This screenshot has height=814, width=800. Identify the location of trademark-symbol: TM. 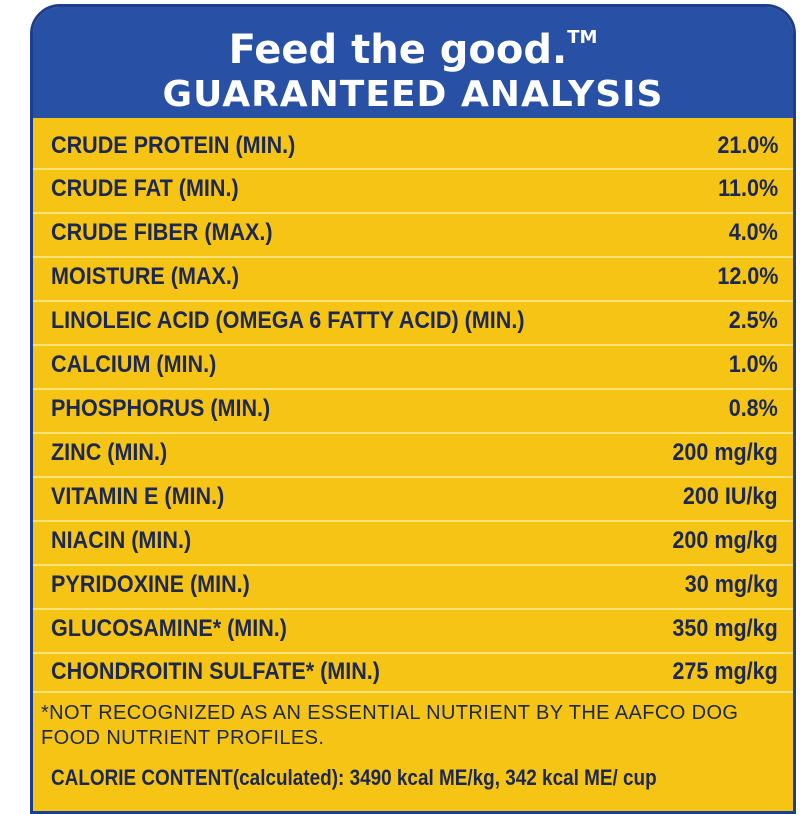
(582, 37).